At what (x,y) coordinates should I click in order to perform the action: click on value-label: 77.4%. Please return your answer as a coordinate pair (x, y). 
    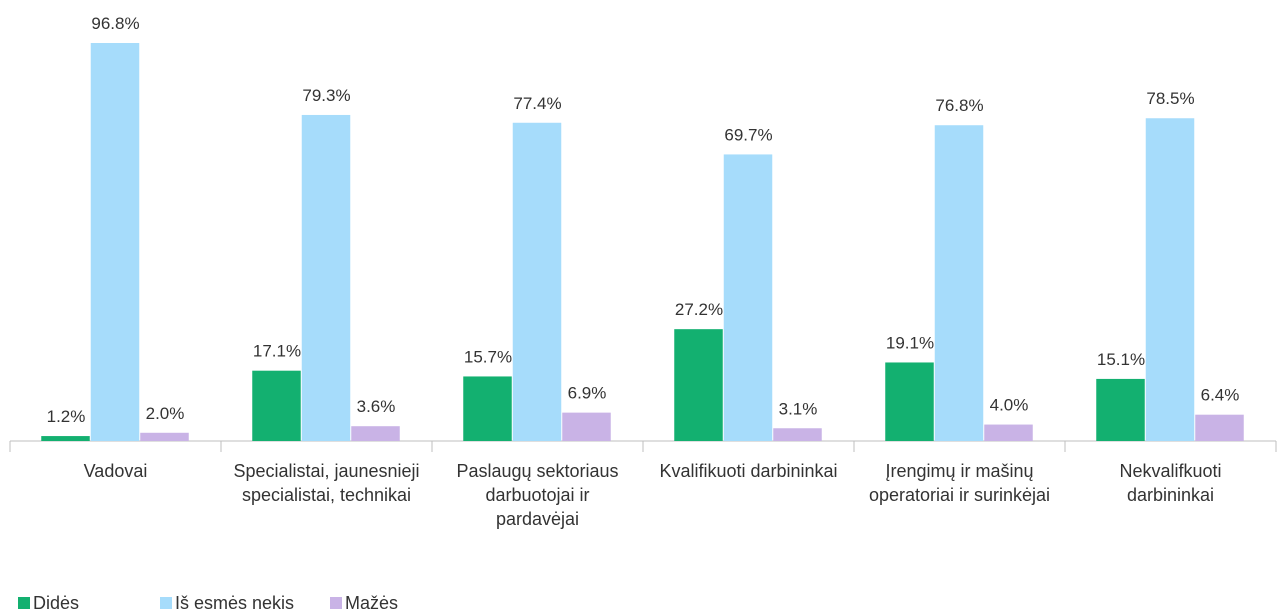
    Looking at the image, I should click on (537, 103).